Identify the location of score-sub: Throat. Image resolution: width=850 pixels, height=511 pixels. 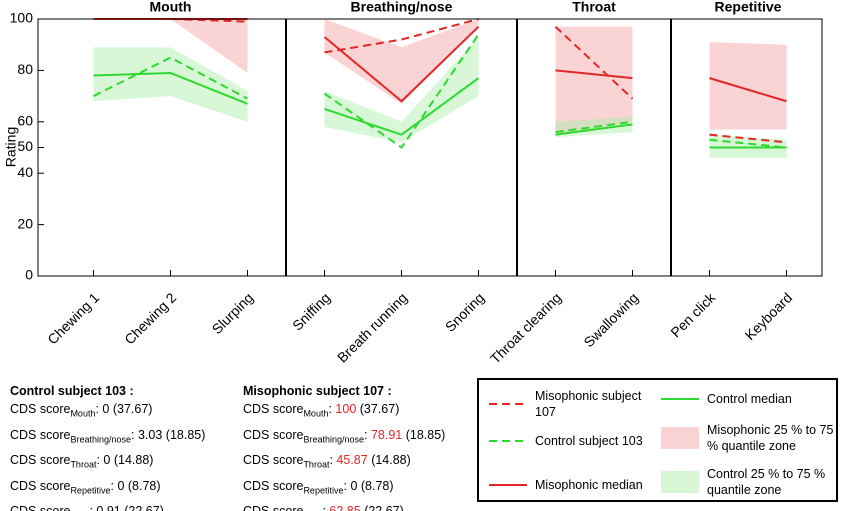
(316, 464).